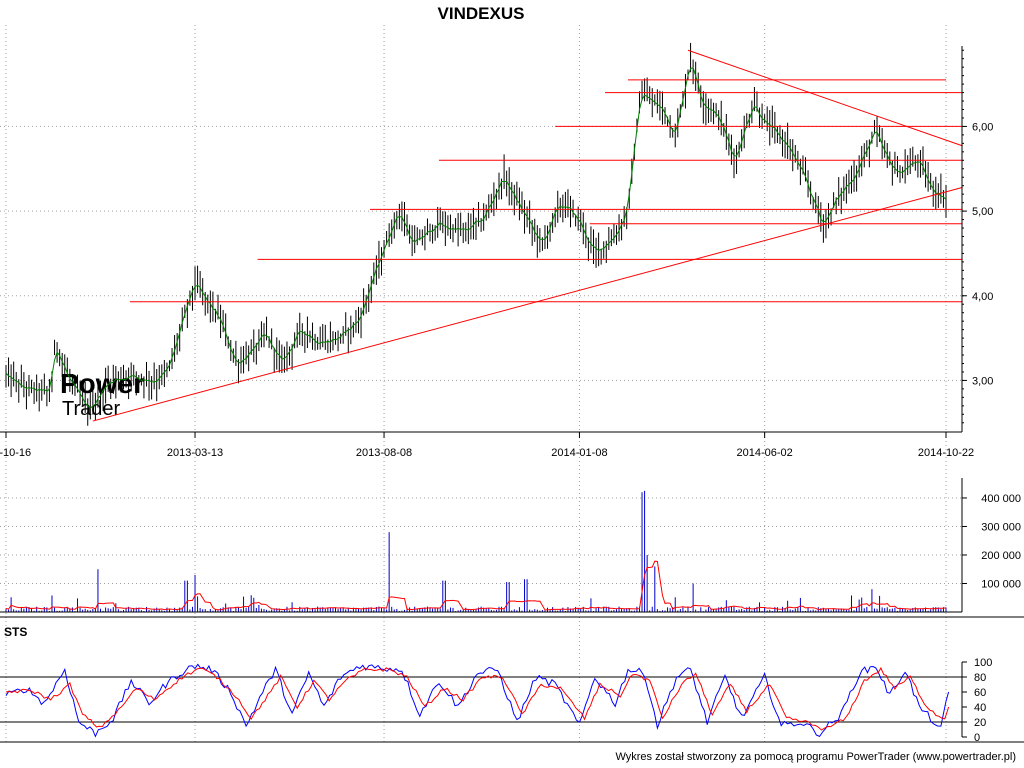 The height and width of the screenshot is (768, 1024). I want to click on date-tick-label: 2013-03-13, so click(195, 453).